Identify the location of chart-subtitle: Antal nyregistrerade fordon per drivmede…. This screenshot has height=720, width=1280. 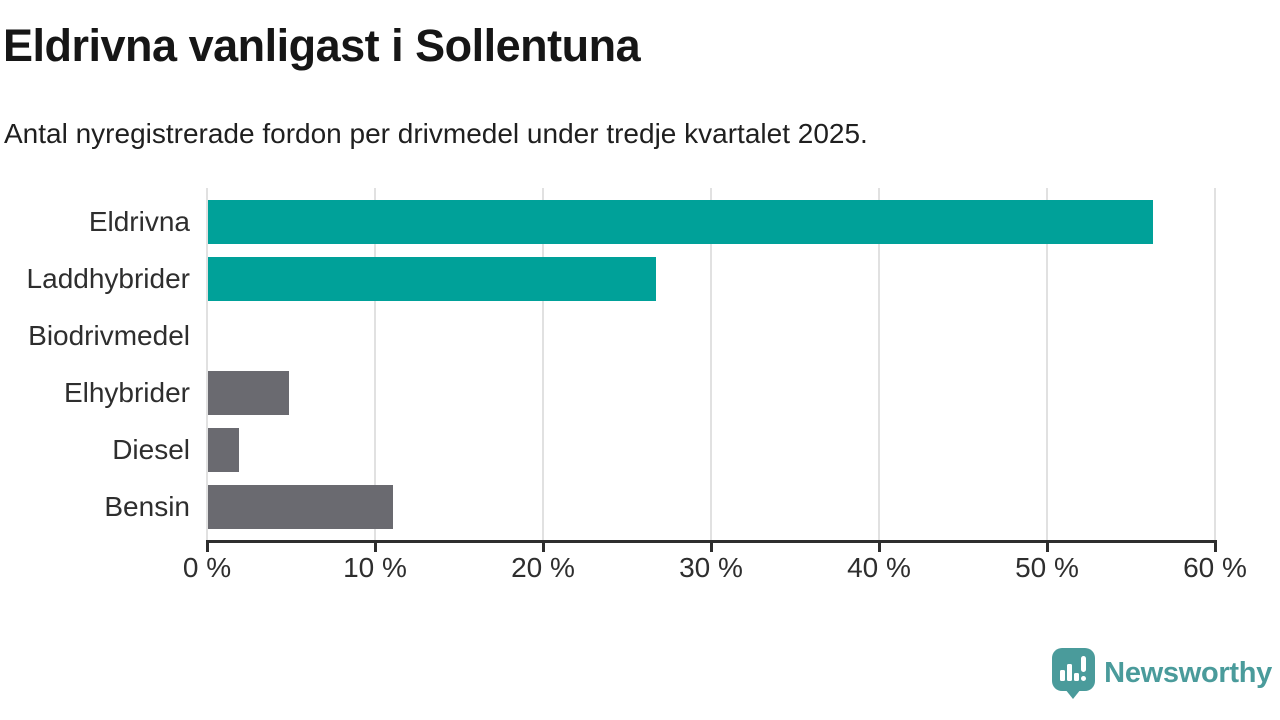
(436, 133).